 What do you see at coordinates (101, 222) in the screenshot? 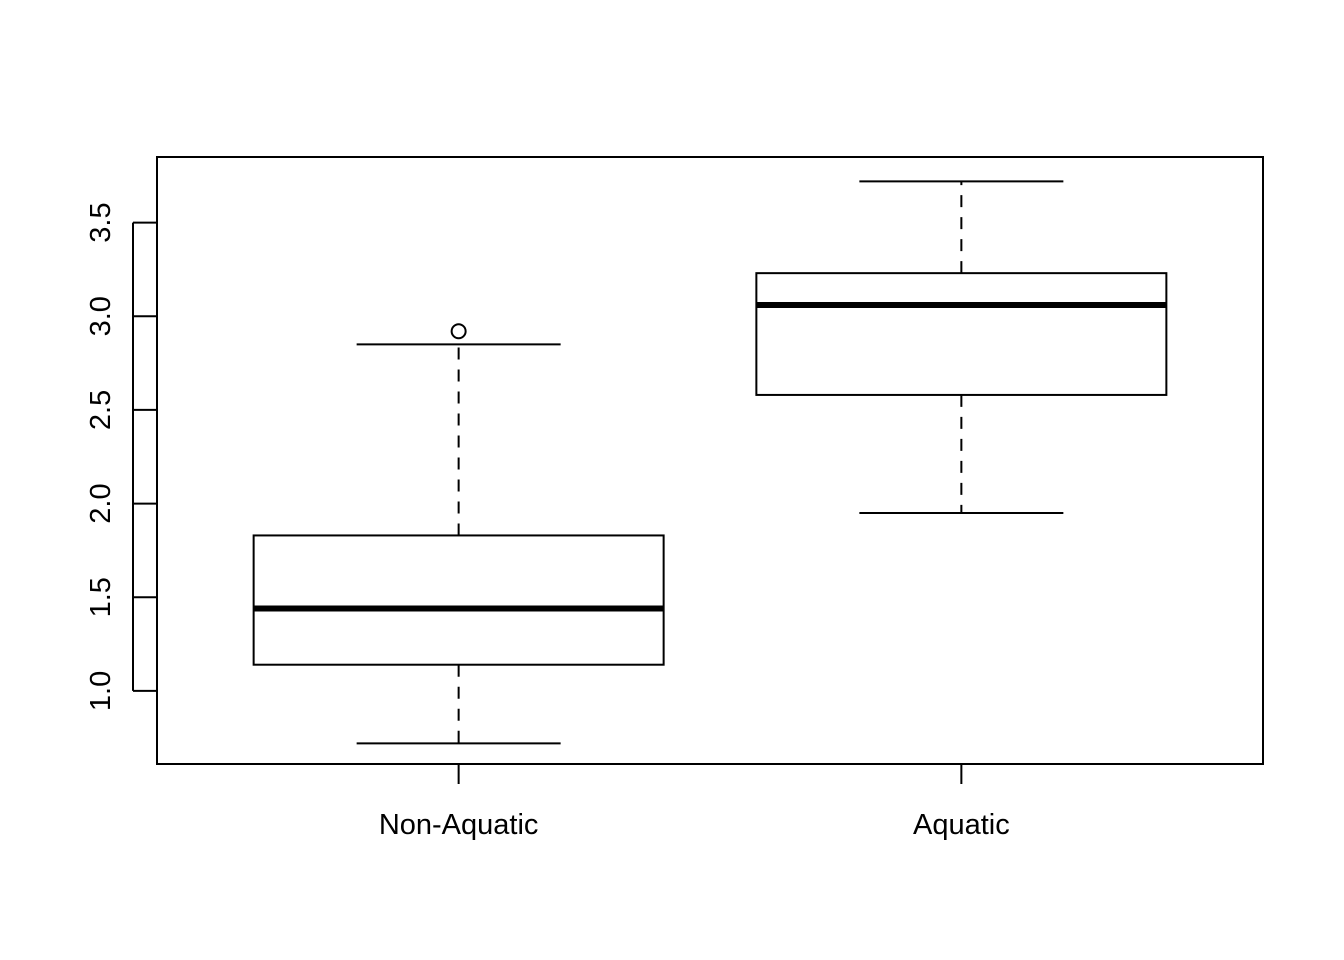
I see `y-tick-label-5: 3.5` at bounding box center [101, 222].